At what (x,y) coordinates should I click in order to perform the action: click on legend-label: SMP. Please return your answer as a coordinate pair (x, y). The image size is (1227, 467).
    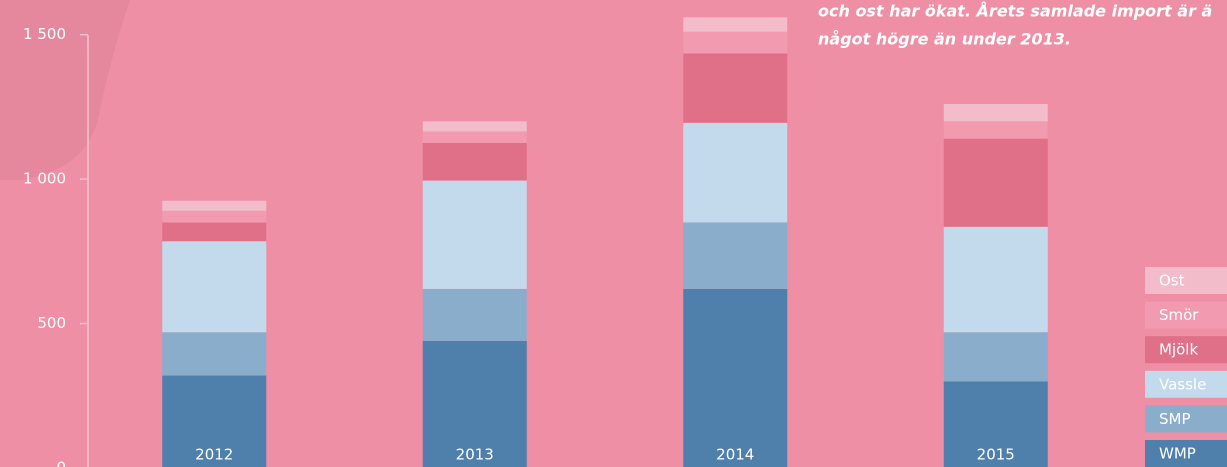
    Looking at the image, I should click on (1175, 419).